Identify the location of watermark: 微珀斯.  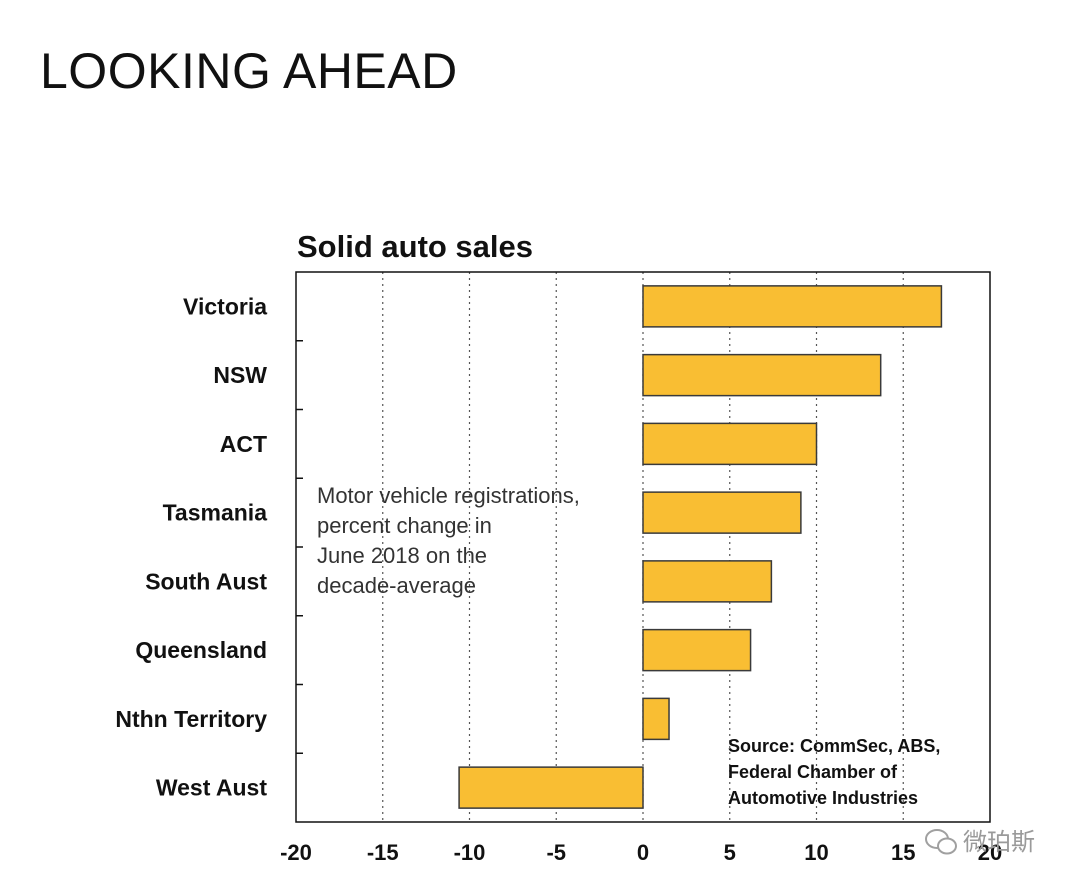
(980, 842).